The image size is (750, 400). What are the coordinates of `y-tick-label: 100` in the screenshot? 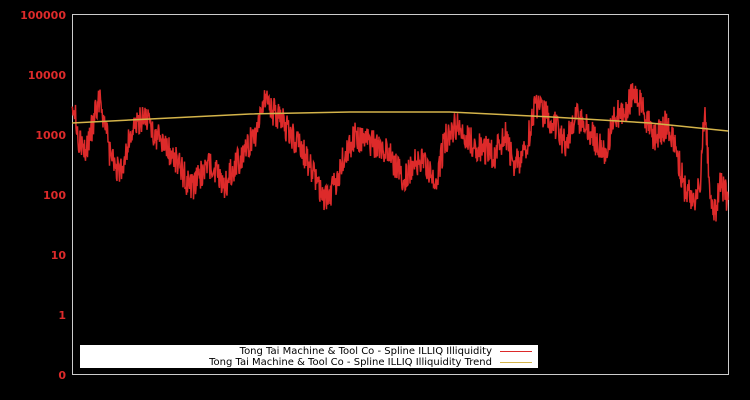 It's located at (54, 195).